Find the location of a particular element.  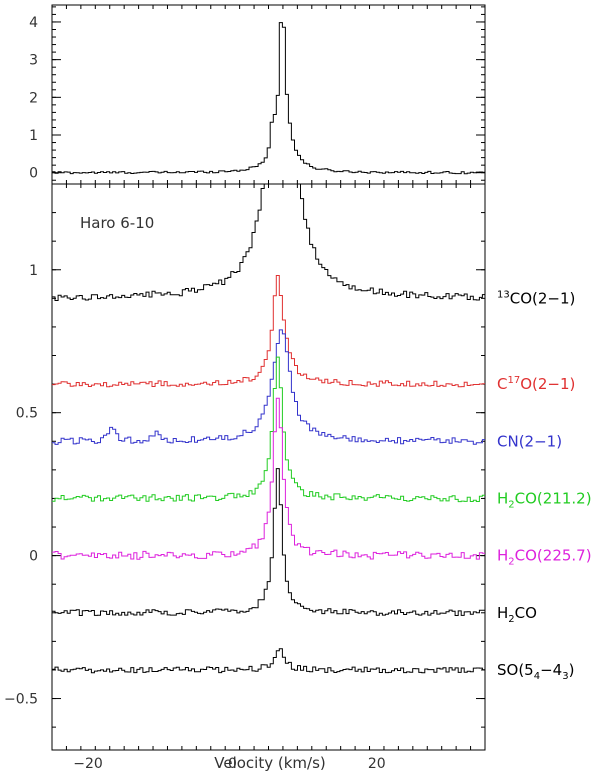

y-tick-label: 3 is located at coordinates (33, 61).